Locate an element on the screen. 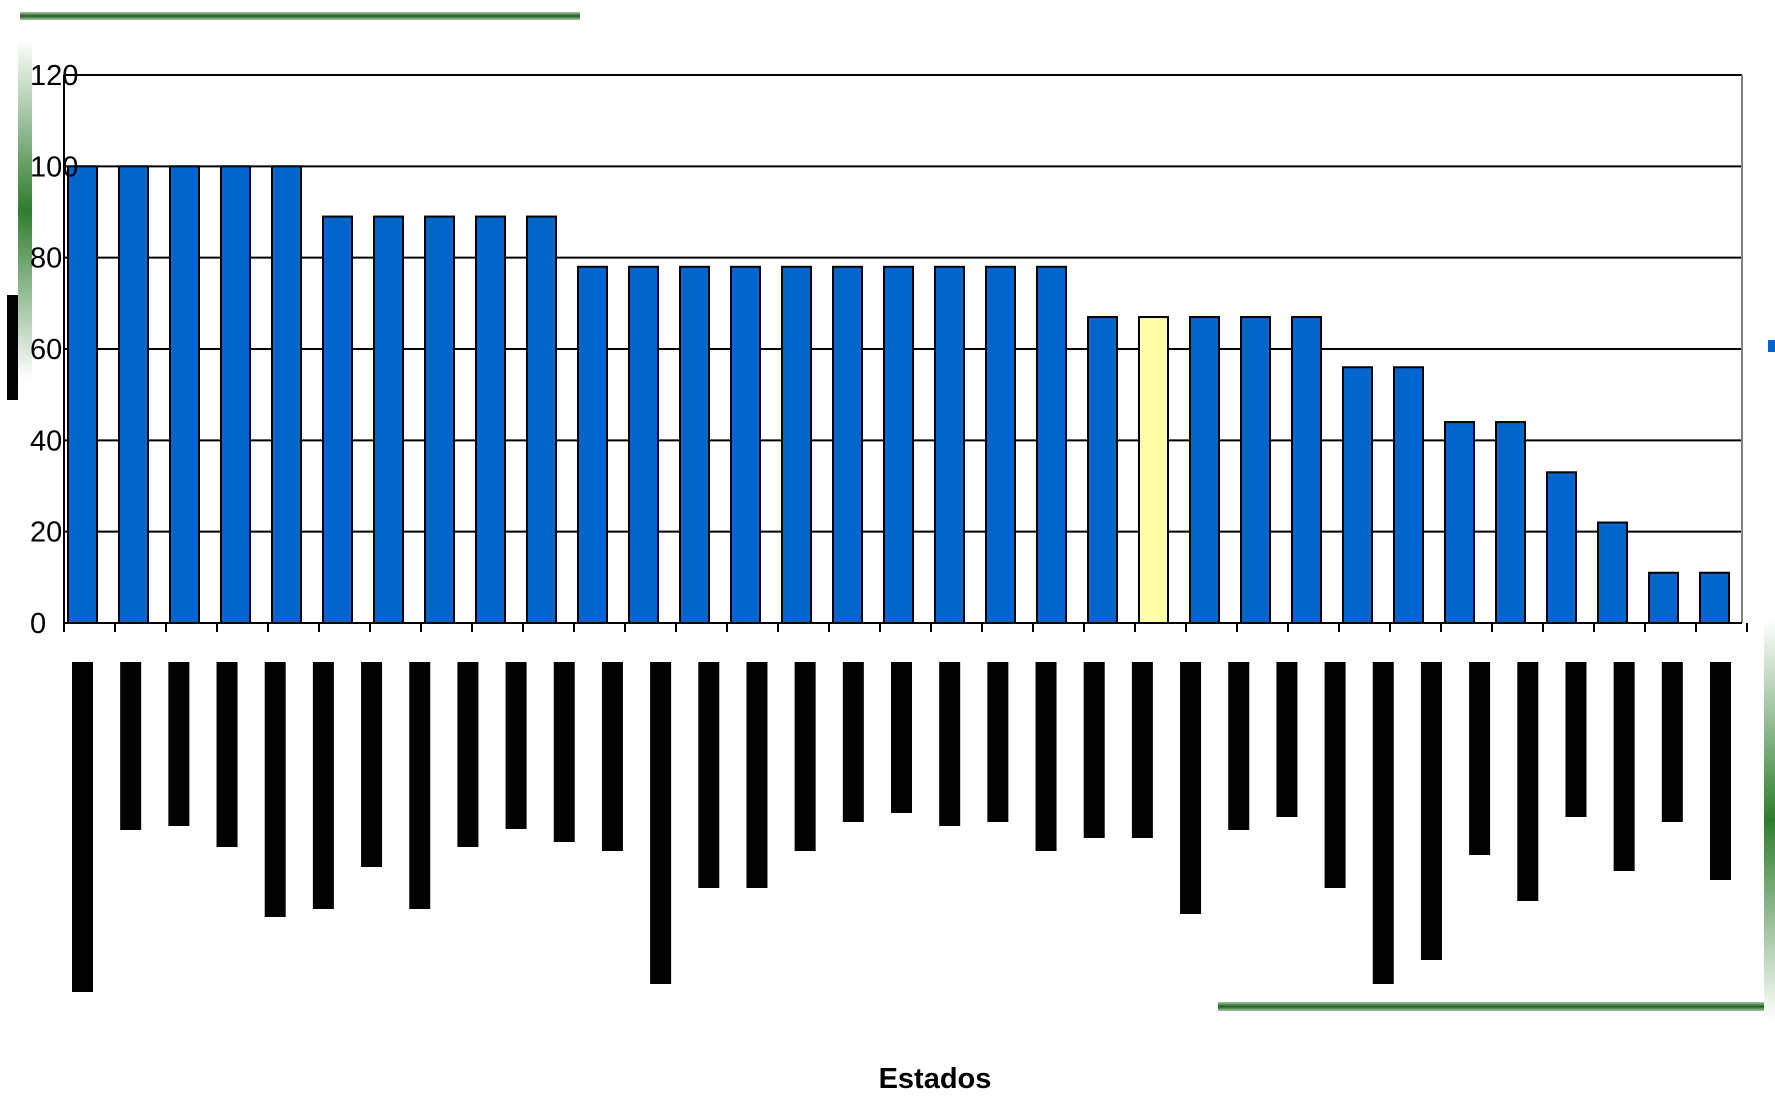  frame-top-green-line is located at coordinates (300, 16).